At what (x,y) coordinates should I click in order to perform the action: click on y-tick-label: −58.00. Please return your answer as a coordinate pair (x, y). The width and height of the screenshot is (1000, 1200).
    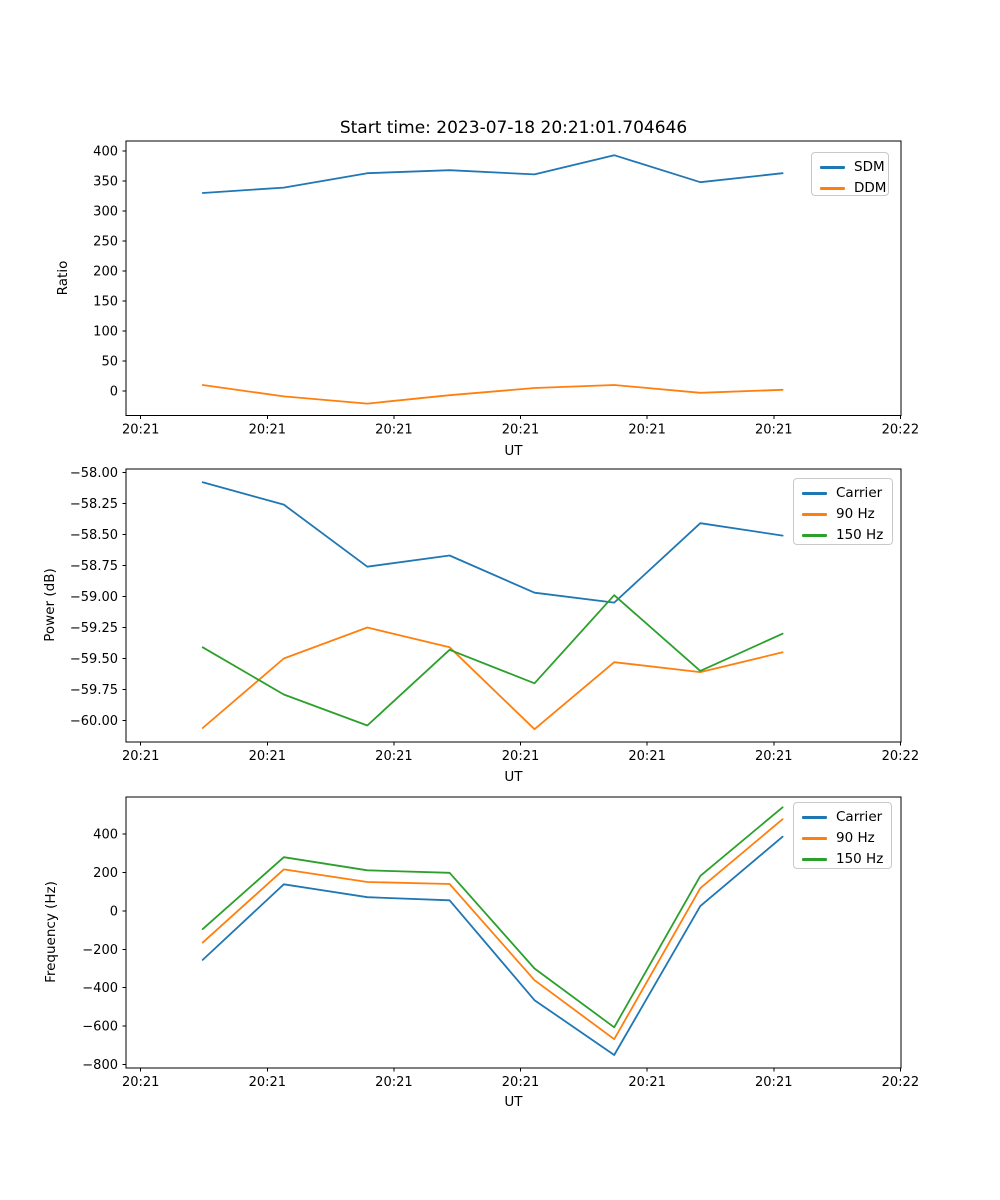
    Looking at the image, I should click on (94, 473).